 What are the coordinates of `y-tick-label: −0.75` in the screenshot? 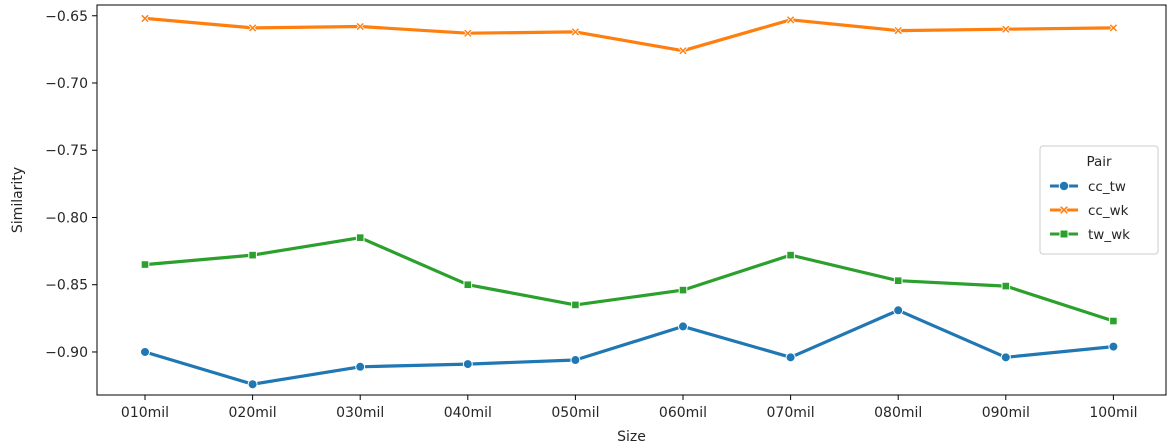 It's located at (66, 151).